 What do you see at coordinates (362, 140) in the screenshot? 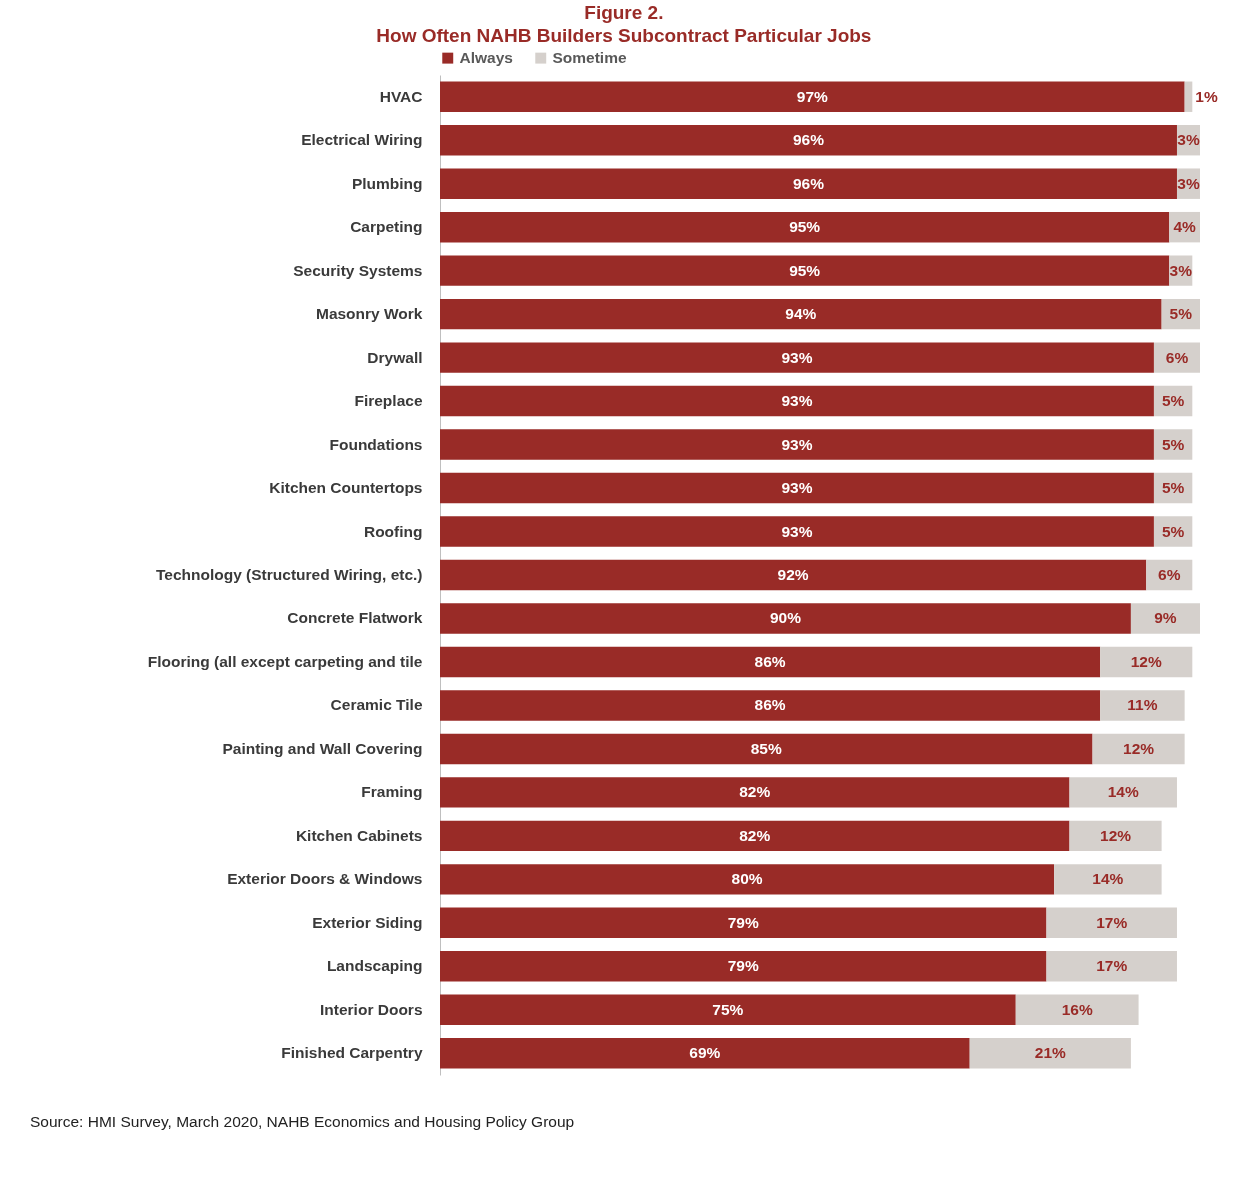
I see `y-tick-label: Electrical Wiring` at bounding box center [362, 140].